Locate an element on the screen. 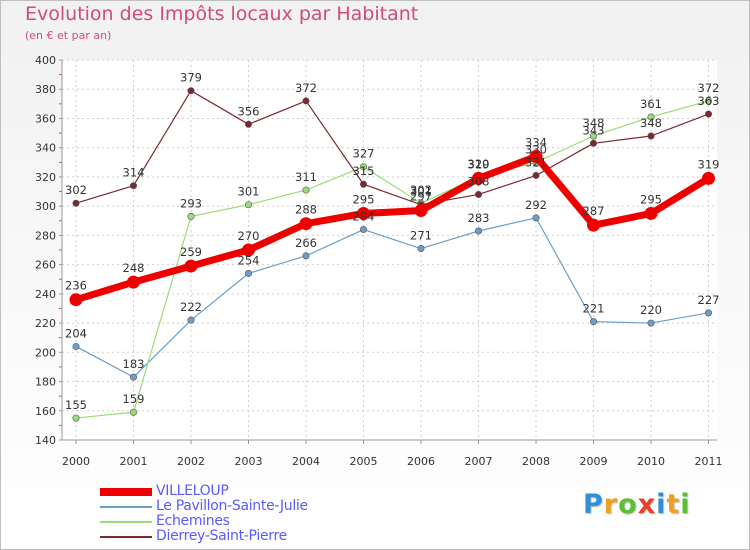 This screenshot has width=750, height=550. data-label-echemines: 311 is located at coordinates (306, 177).